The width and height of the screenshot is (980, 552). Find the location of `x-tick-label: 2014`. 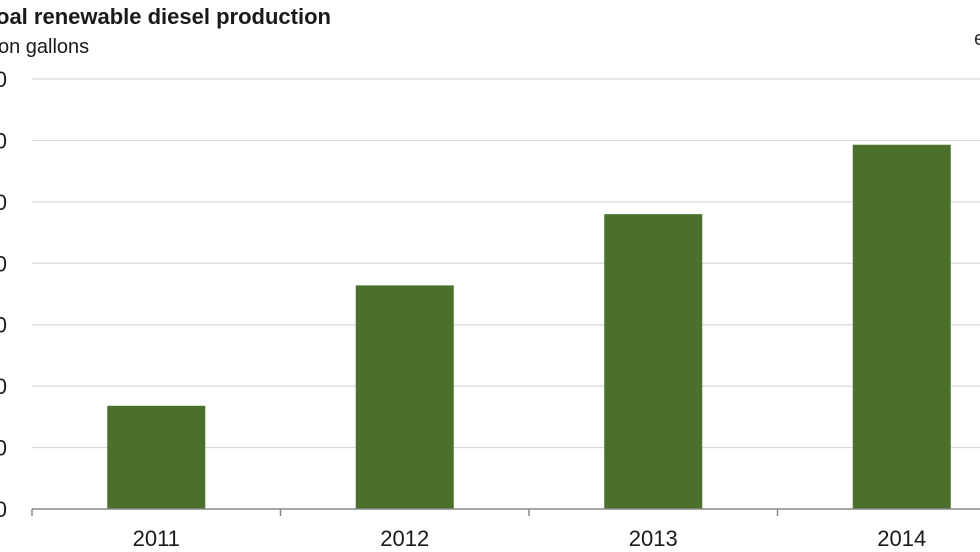

x-tick-label: 2014 is located at coordinates (901, 538).